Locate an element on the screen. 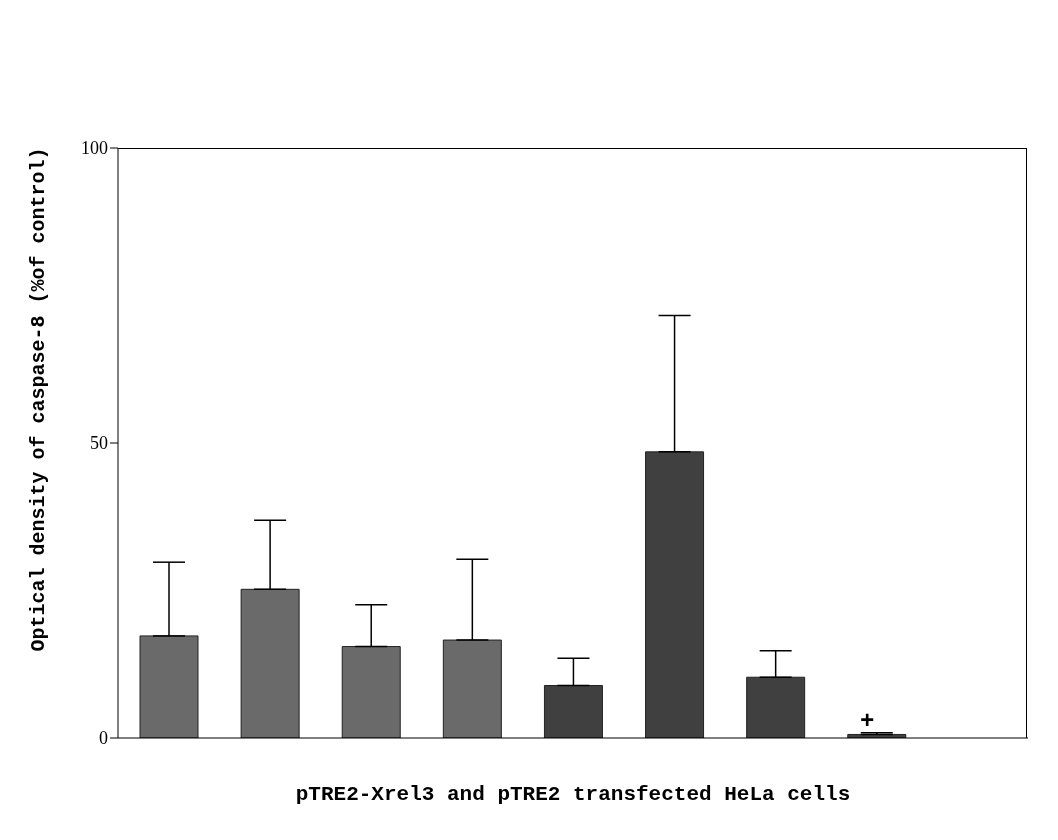  y-tick-label: 0 is located at coordinates (103, 738).